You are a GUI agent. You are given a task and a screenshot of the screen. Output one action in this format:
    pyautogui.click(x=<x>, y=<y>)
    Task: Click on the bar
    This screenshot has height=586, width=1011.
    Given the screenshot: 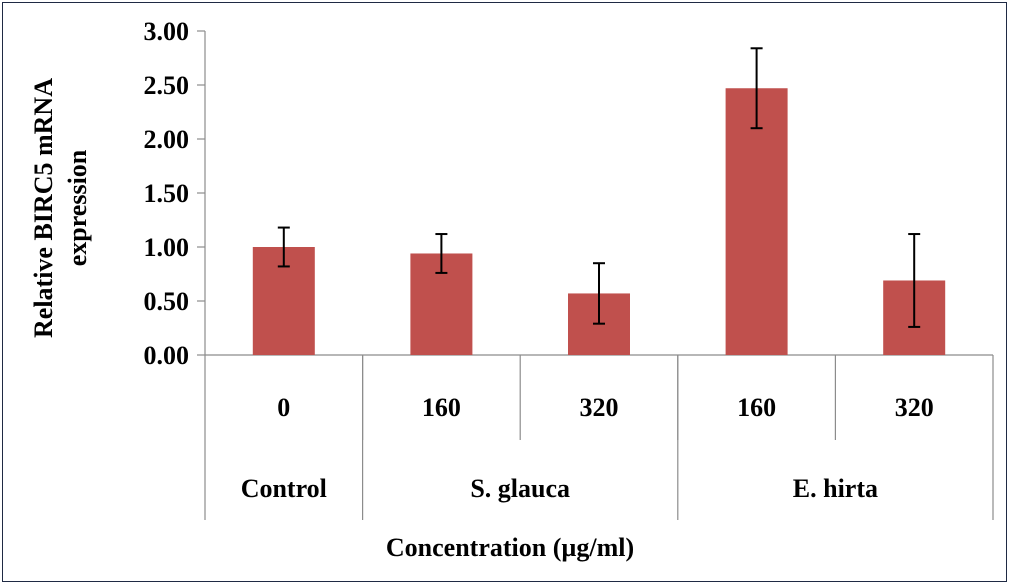 What is the action you would take?
    pyautogui.click(x=756, y=222)
    